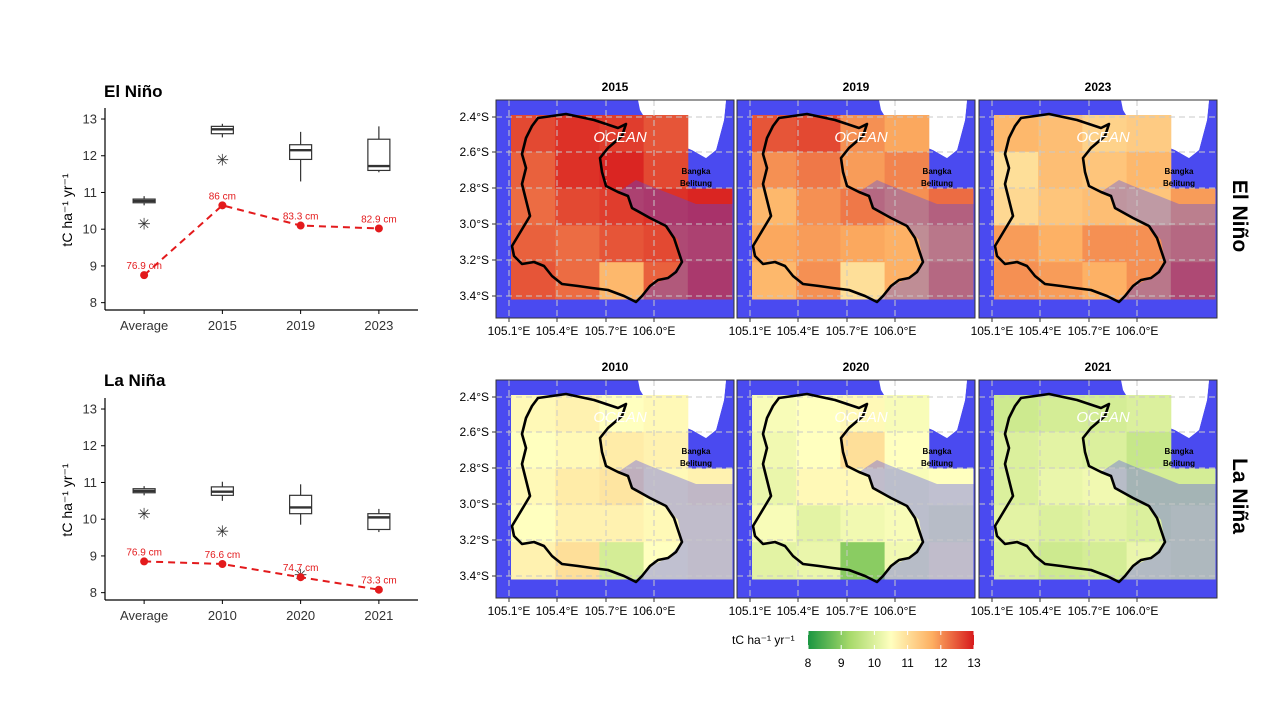 Image resolution: width=1280 pixels, height=720 pixels. Describe the element at coordinates (90, 155) in the screenshot. I see `y-tick-label: 12` at that location.